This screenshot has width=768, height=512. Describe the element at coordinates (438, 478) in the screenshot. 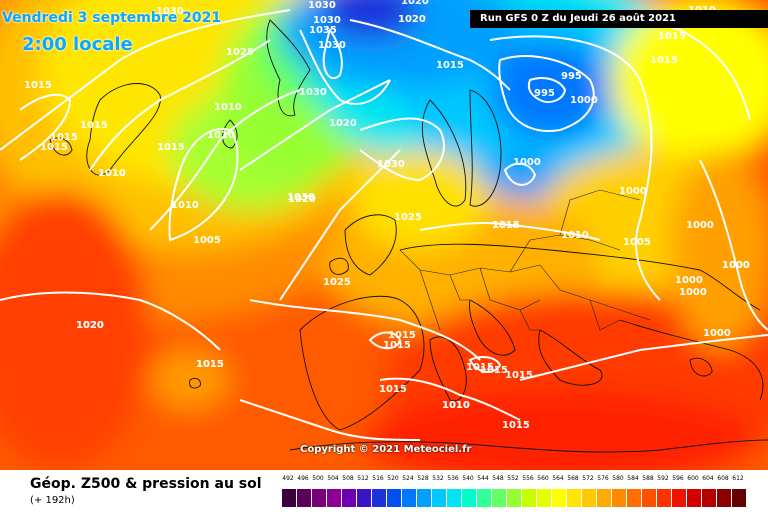

I see `scale-tick-label: 532` at that location.